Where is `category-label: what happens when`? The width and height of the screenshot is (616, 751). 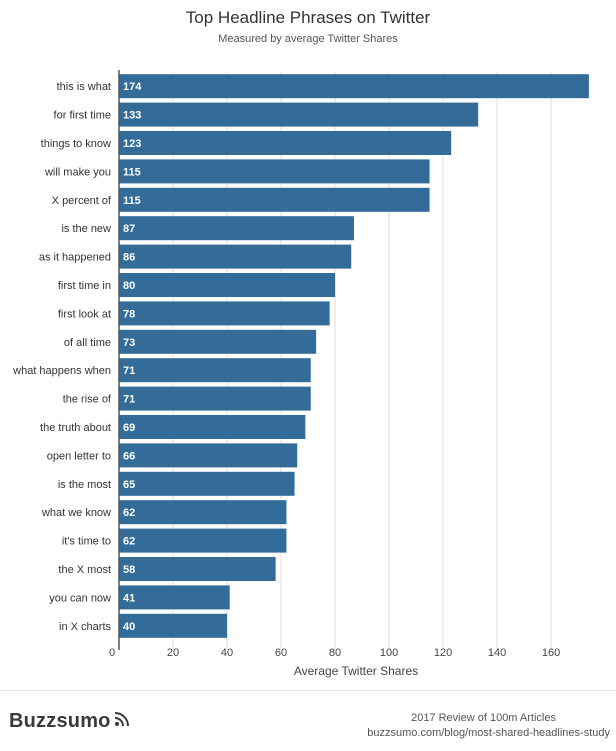
category-label: what happens when is located at coordinates (61, 371).